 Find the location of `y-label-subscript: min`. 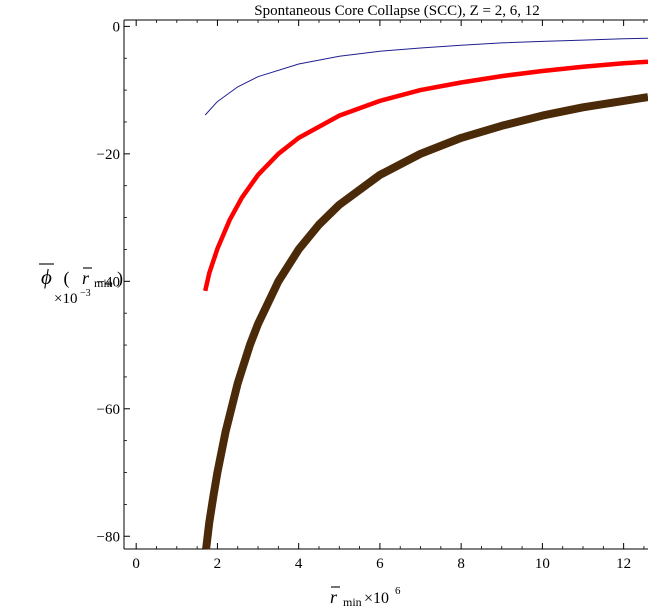

y-label-subscript: min is located at coordinates (103, 283).